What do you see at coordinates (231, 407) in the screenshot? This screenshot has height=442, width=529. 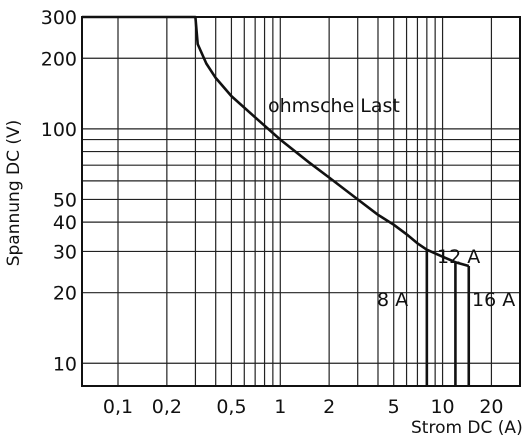 I see `x-tick-0-5: 0,5` at bounding box center [231, 407].